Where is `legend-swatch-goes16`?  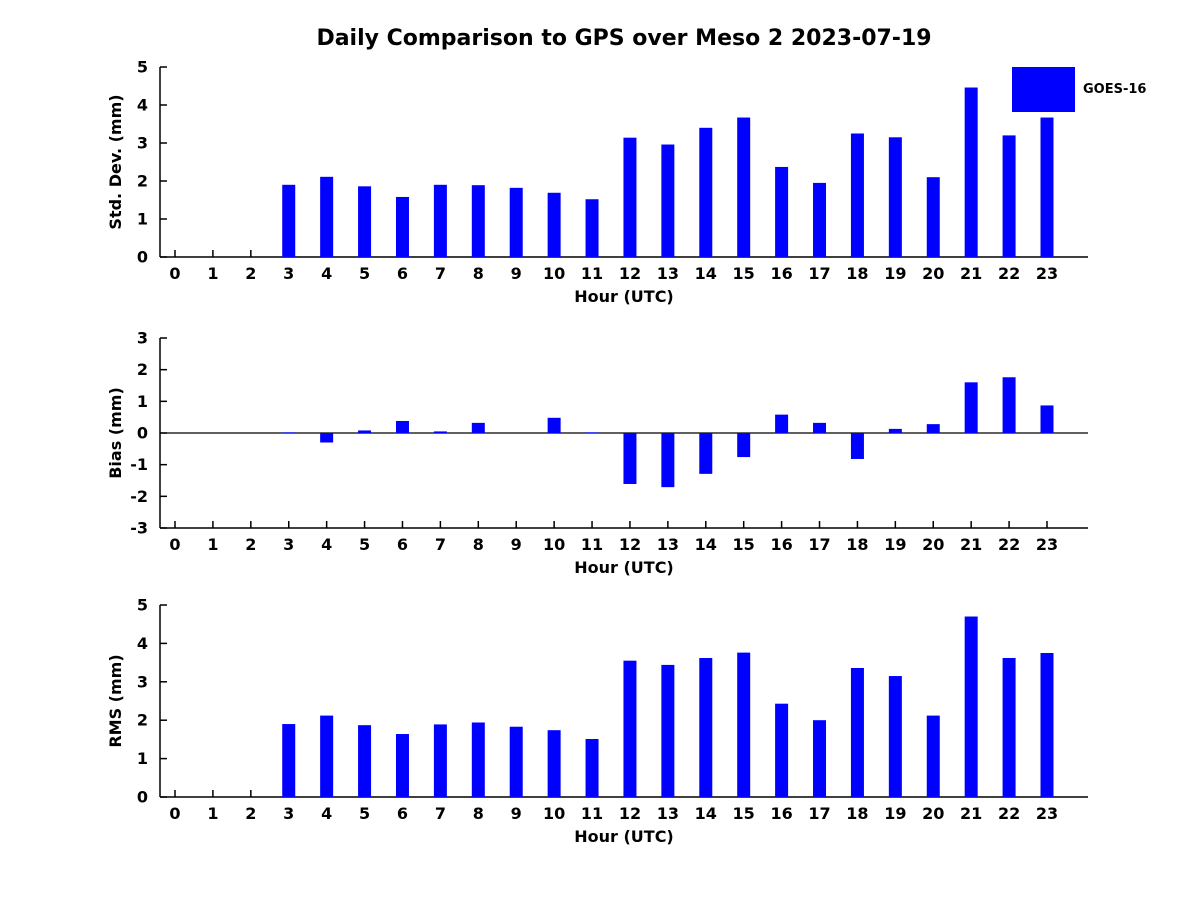
legend-swatch-goes16 is located at coordinates (1043, 89).